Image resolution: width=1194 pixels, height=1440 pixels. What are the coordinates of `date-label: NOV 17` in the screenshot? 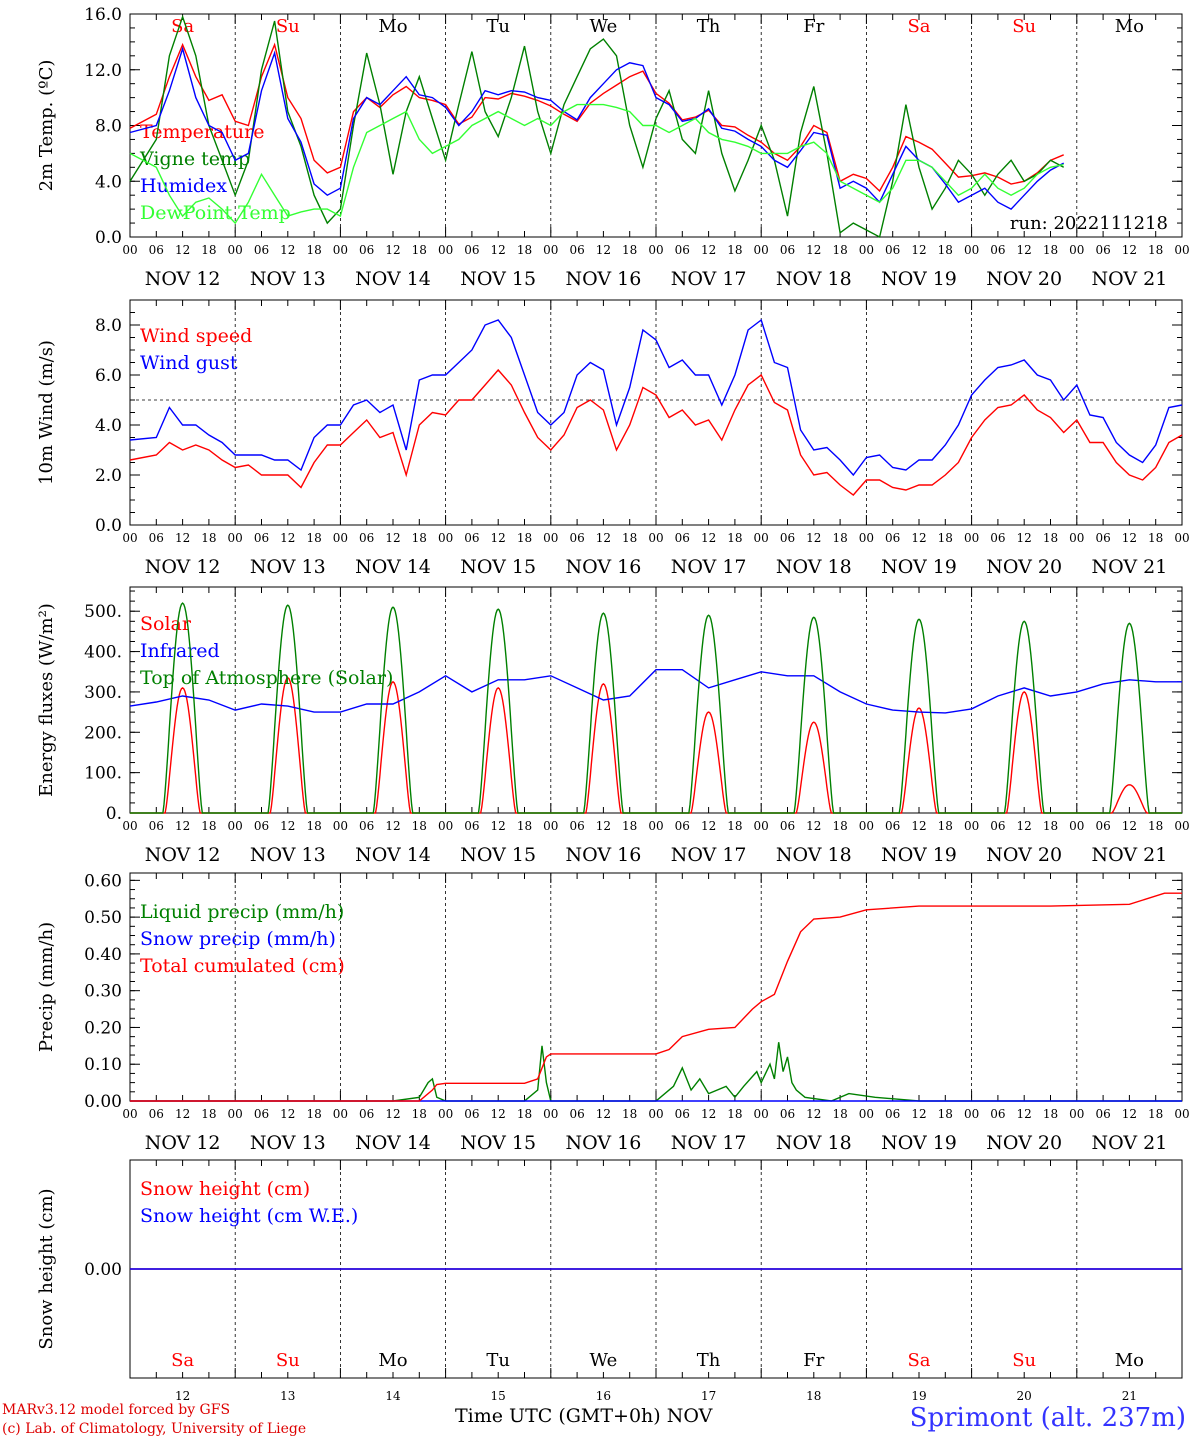 It's located at (709, 567).